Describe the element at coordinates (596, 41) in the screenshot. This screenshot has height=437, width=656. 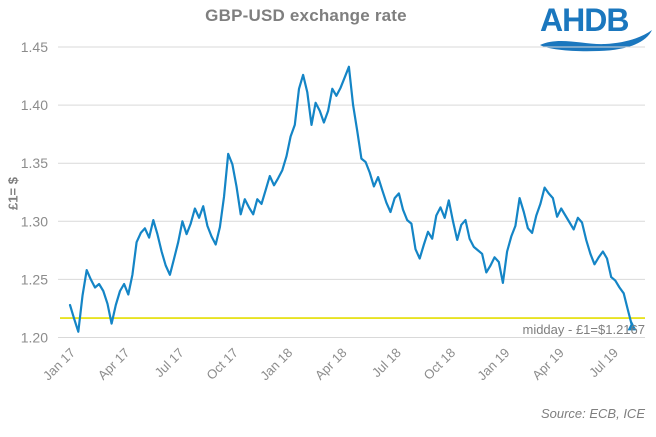
I see `ahdb-logo-wave-icon` at that location.